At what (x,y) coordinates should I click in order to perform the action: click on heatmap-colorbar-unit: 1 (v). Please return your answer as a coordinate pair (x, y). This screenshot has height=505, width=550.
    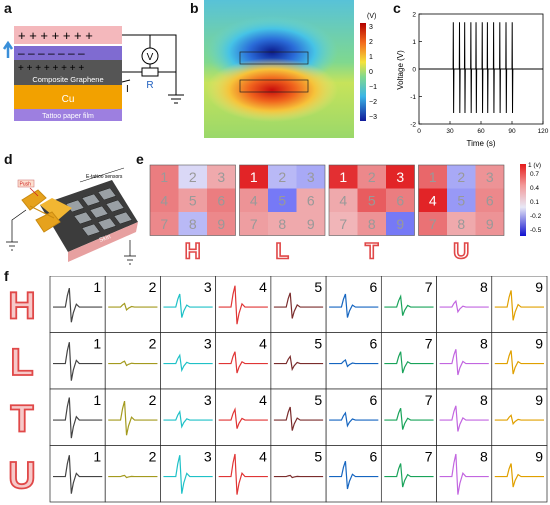
    Looking at the image, I should click on (534, 165).